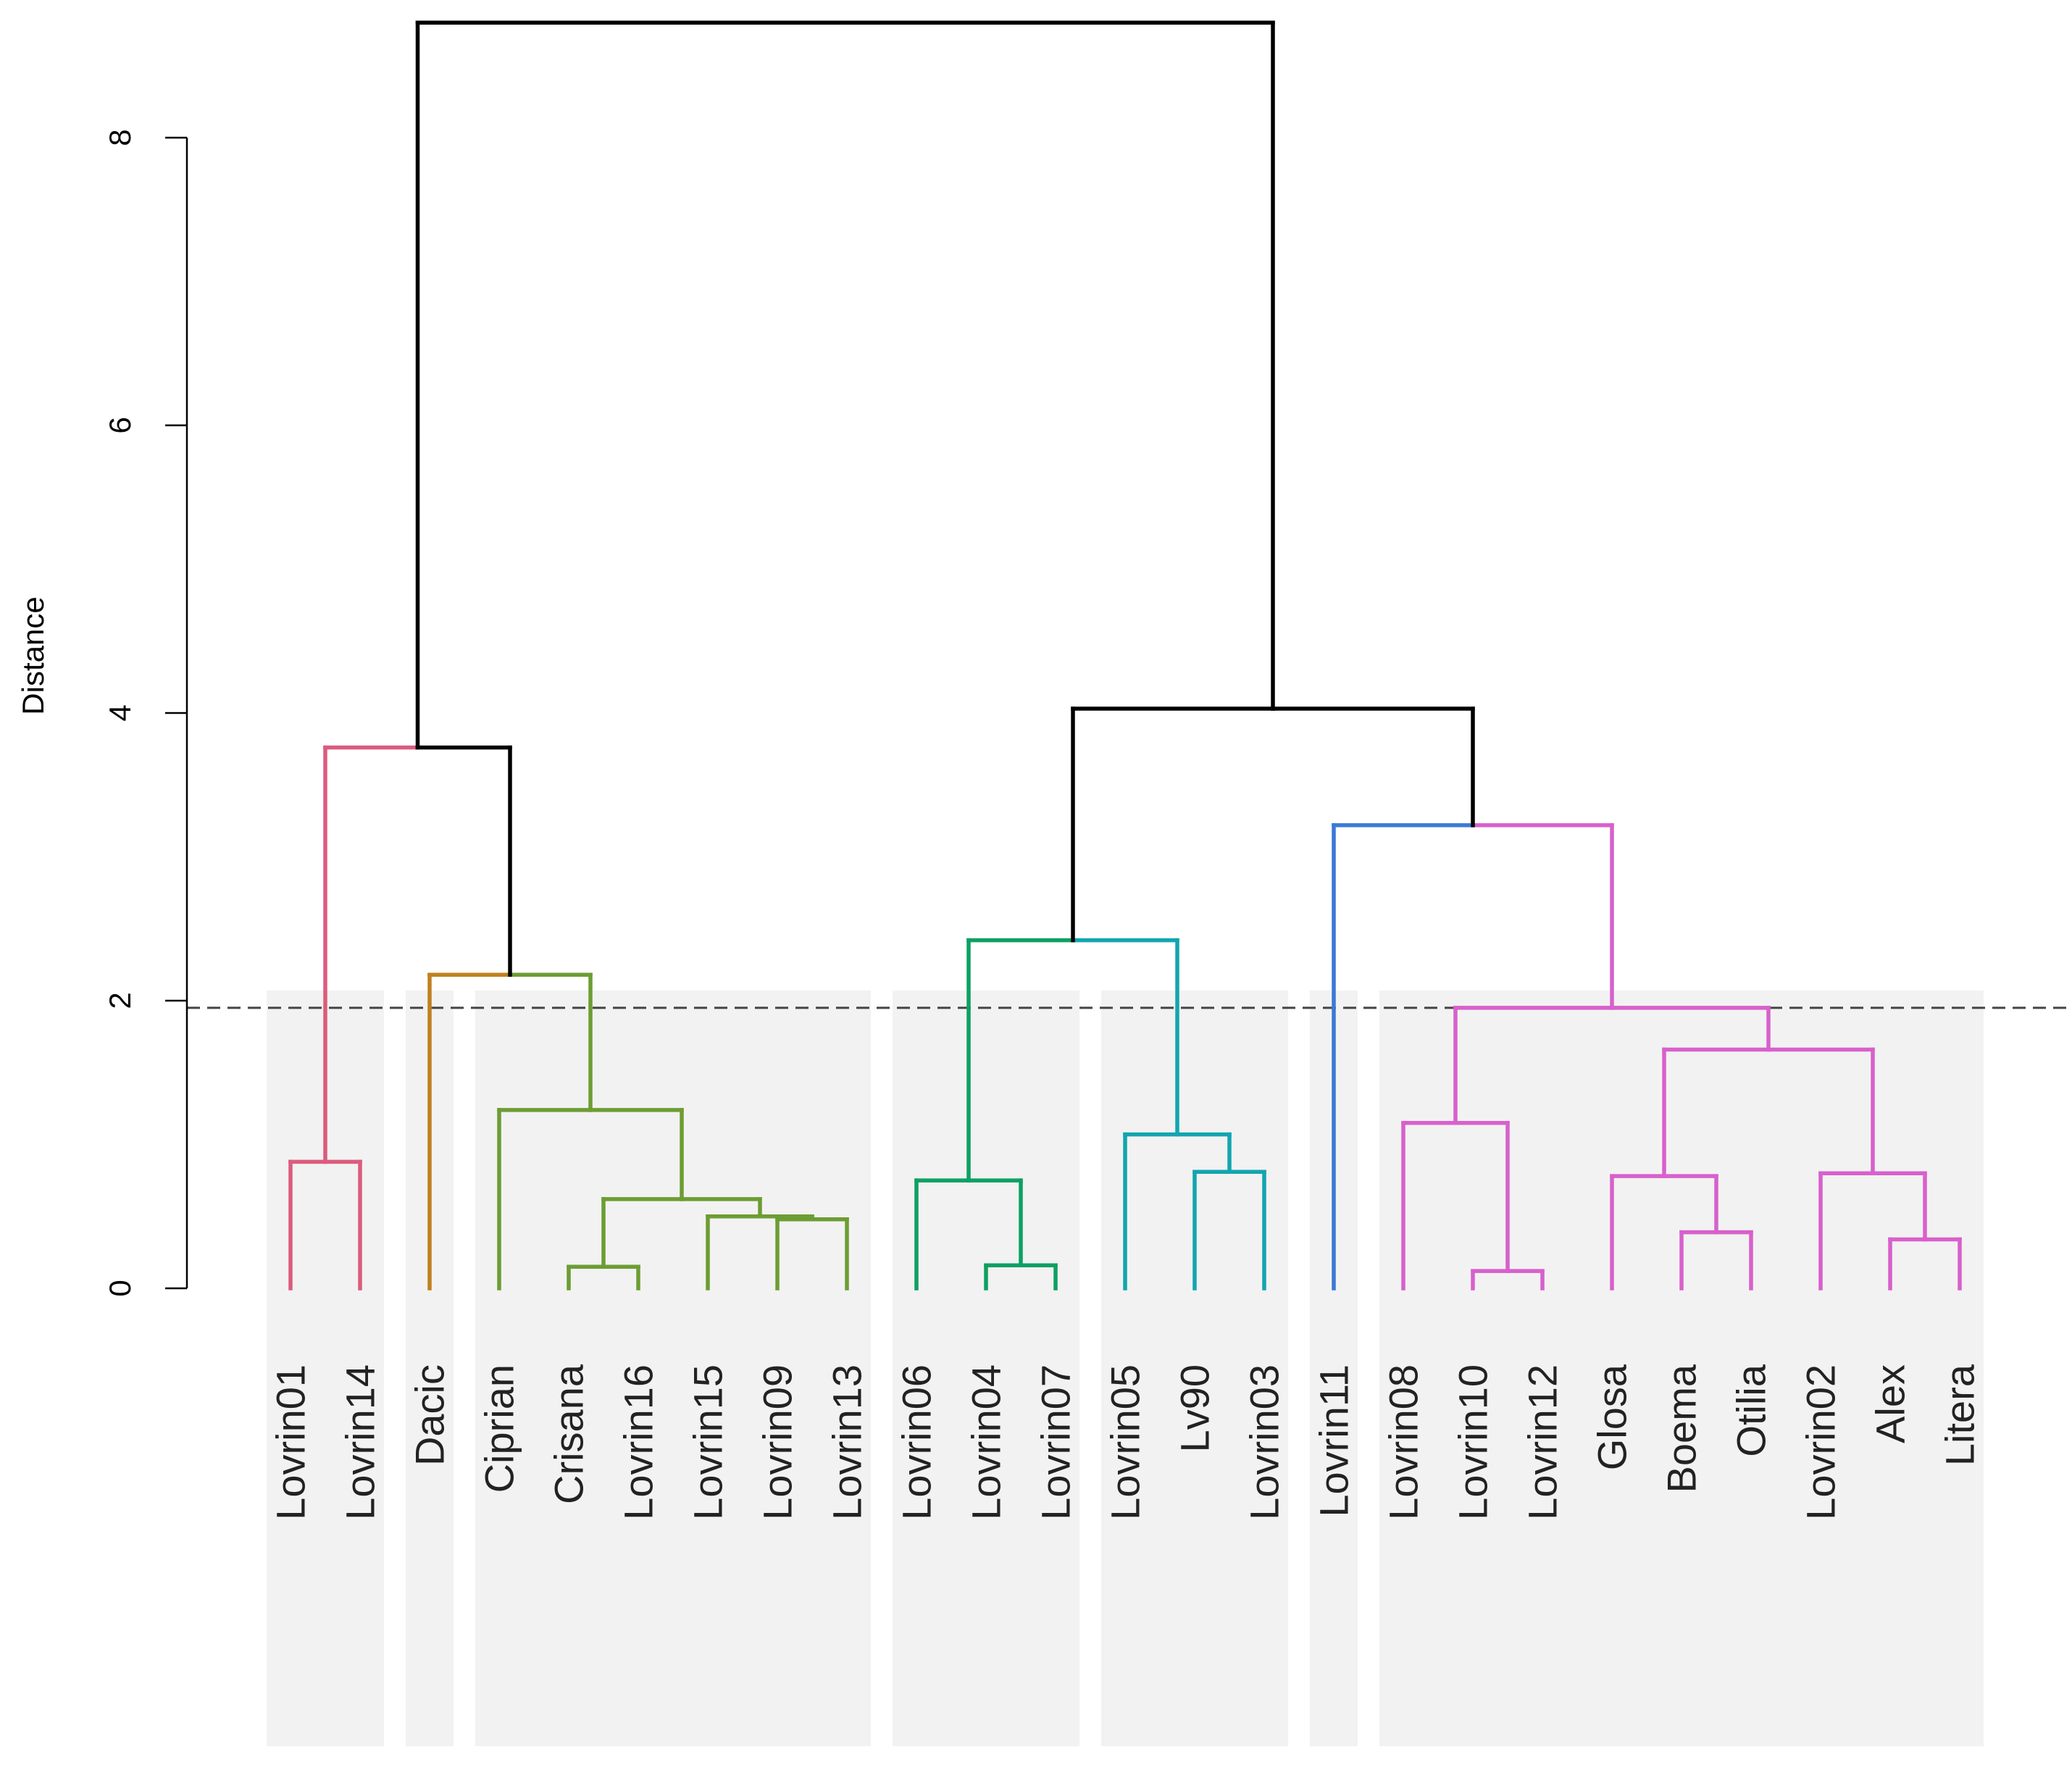  Describe the element at coordinates (1056, 1442) in the screenshot. I see `leaf-label-lovrin07: Lovrin07` at that location.